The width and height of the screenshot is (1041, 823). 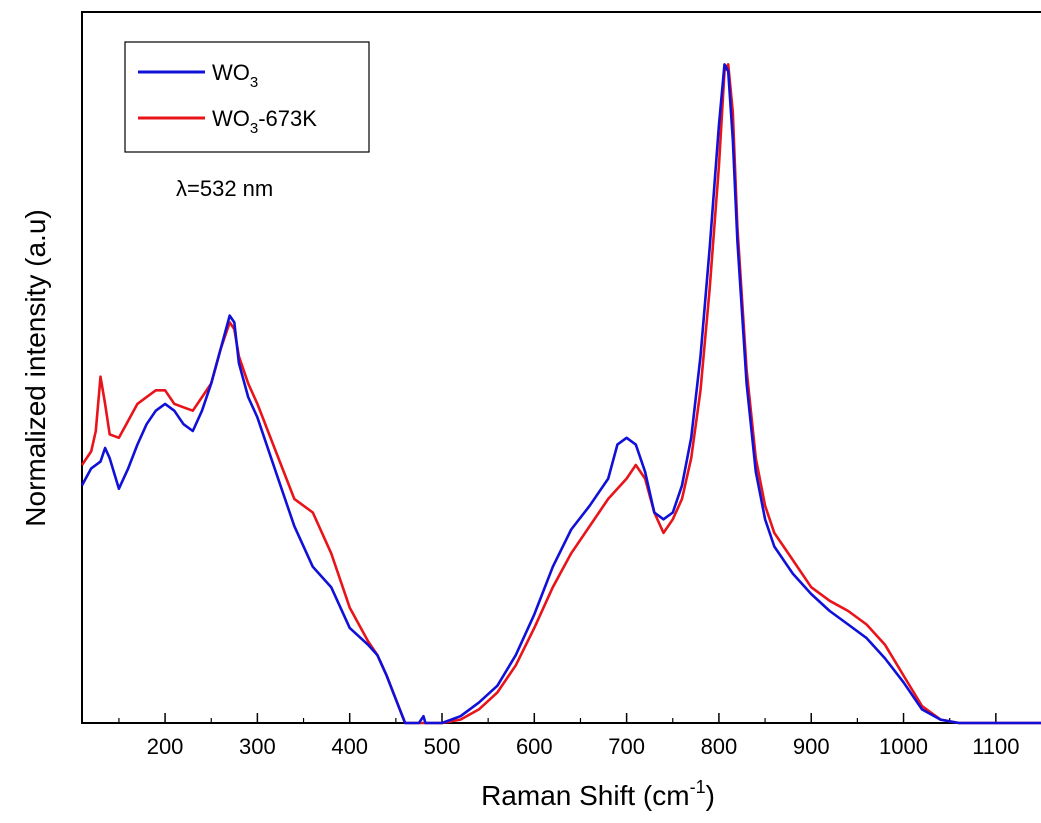 What do you see at coordinates (442, 746) in the screenshot?
I see `x-tick-label: 500` at bounding box center [442, 746].